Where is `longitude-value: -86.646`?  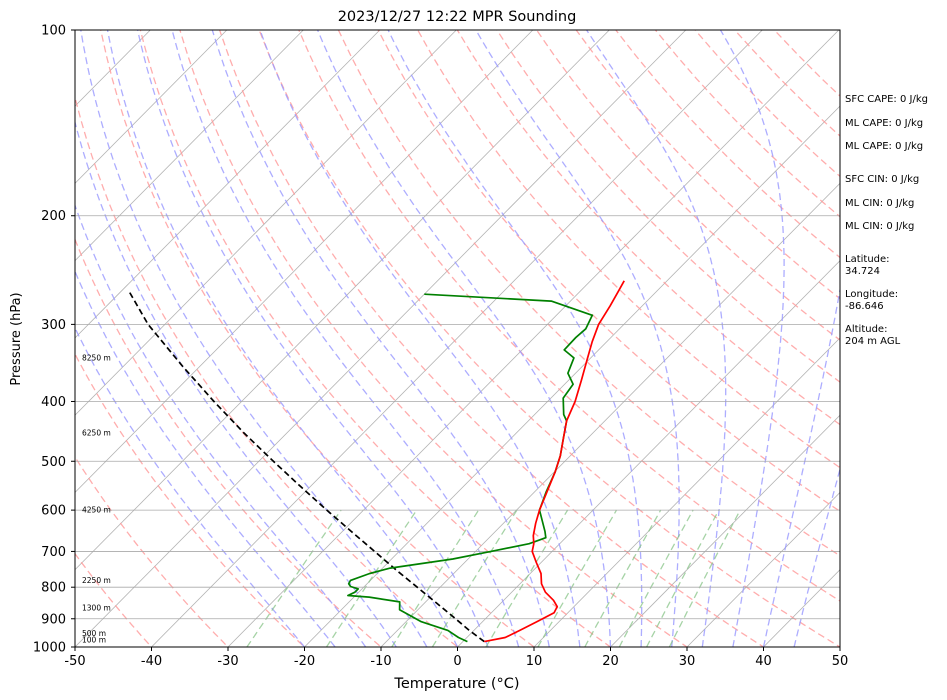 longitude-value: -86.646 is located at coordinates (864, 306).